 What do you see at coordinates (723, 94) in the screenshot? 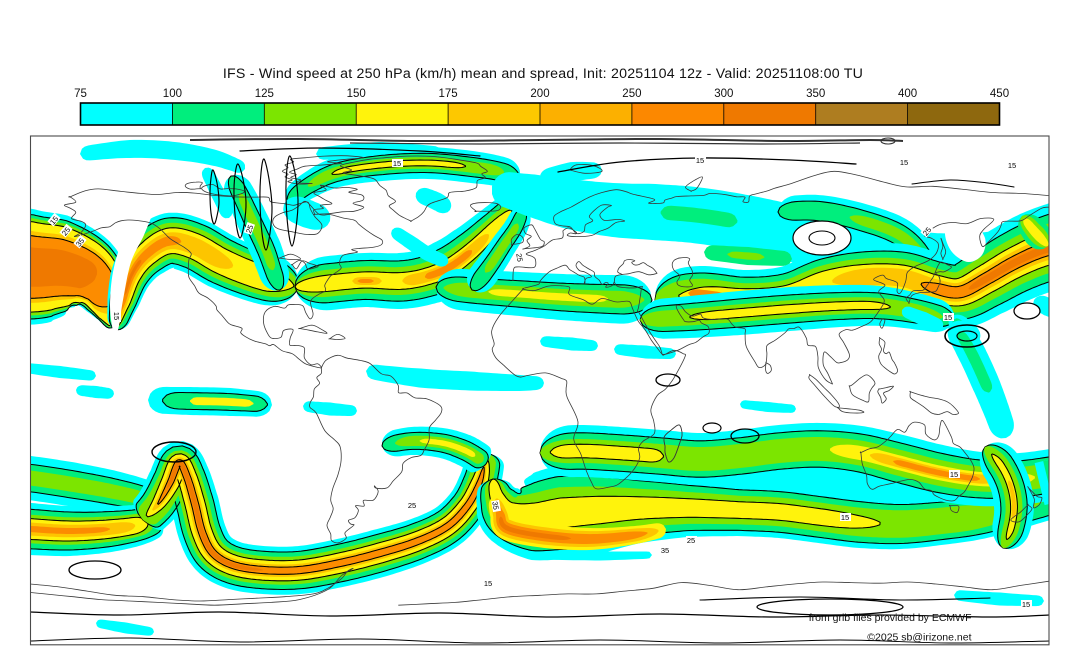
I see `svg-text: 300` at bounding box center [723, 94].